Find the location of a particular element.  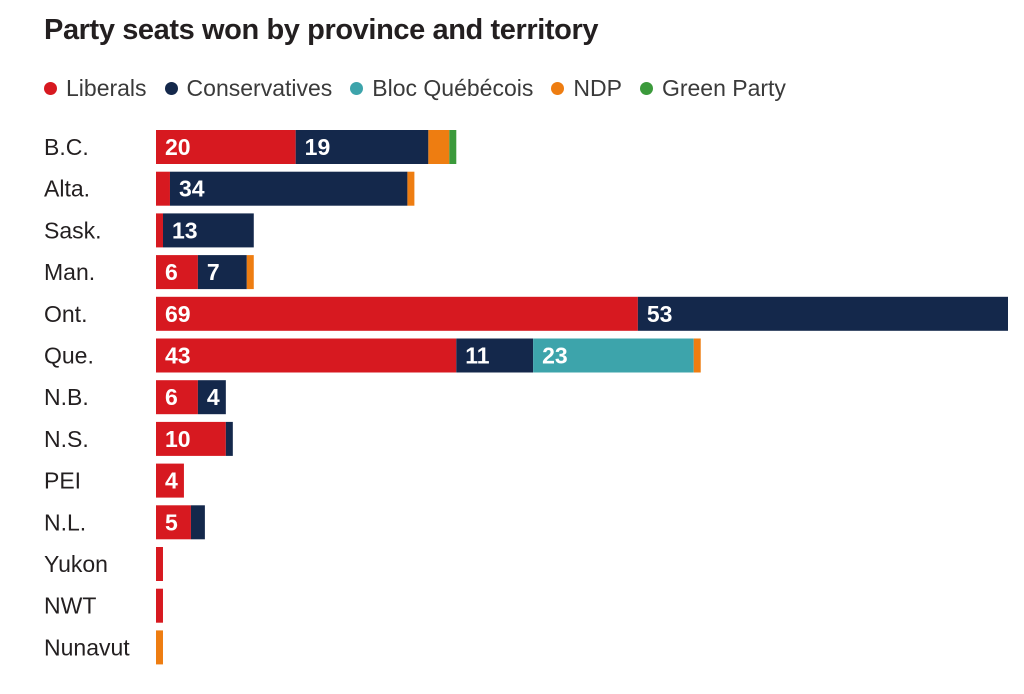

category-label: N.B. is located at coordinates (66, 397).